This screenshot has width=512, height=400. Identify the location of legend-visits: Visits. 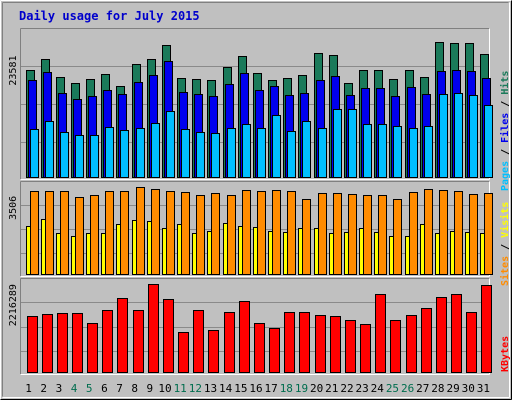
(505, 220).